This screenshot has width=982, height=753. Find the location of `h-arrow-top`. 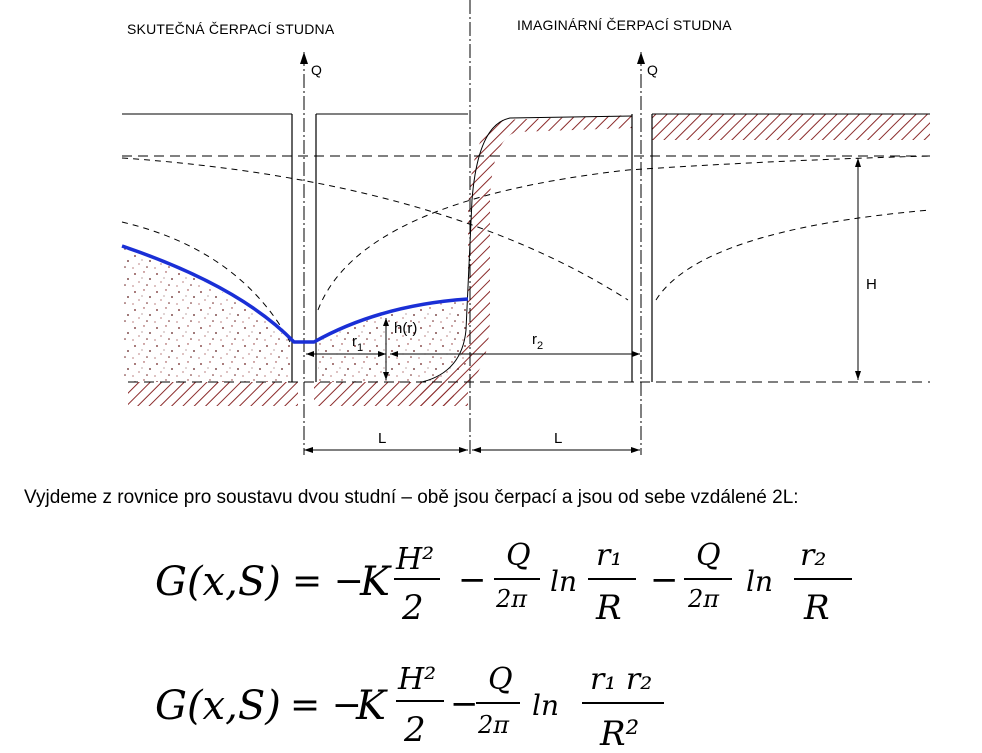

h-arrow-top is located at coordinates (858, 162).